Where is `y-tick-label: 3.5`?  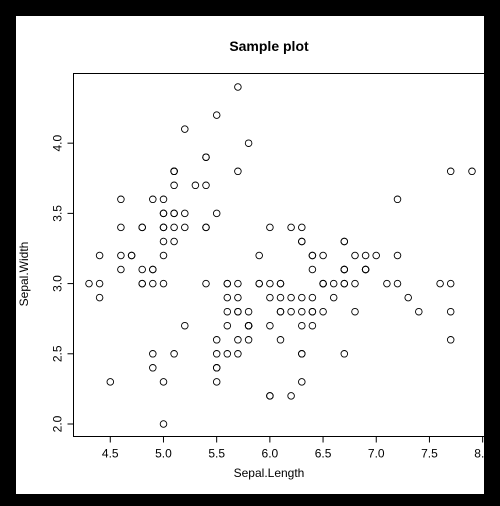 y-tick-label: 3.5 is located at coordinates (58, 213).